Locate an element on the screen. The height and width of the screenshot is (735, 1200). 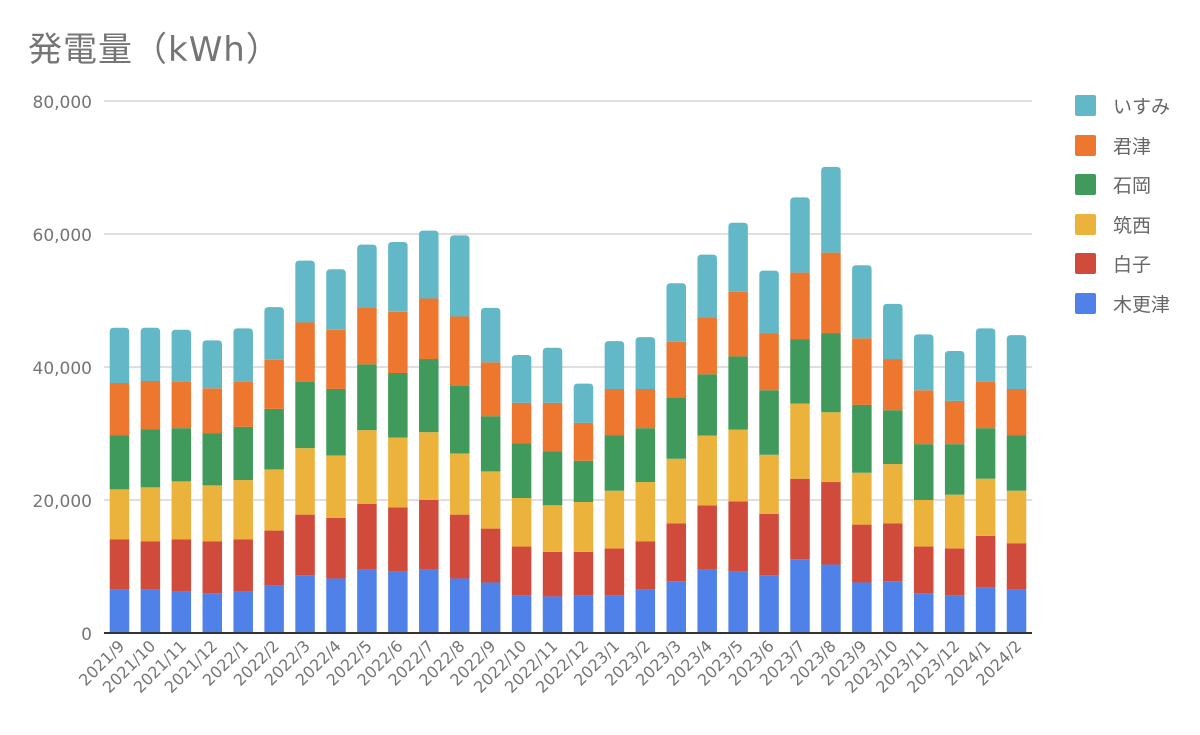
y-tick-label: 40,000 is located at coordinates (62, 369).